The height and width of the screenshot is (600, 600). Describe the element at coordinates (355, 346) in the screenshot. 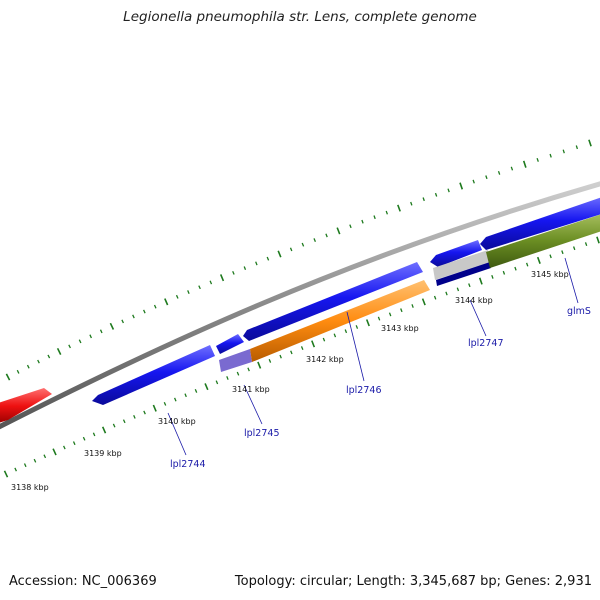

I see `leader-lpl2746` at that location.